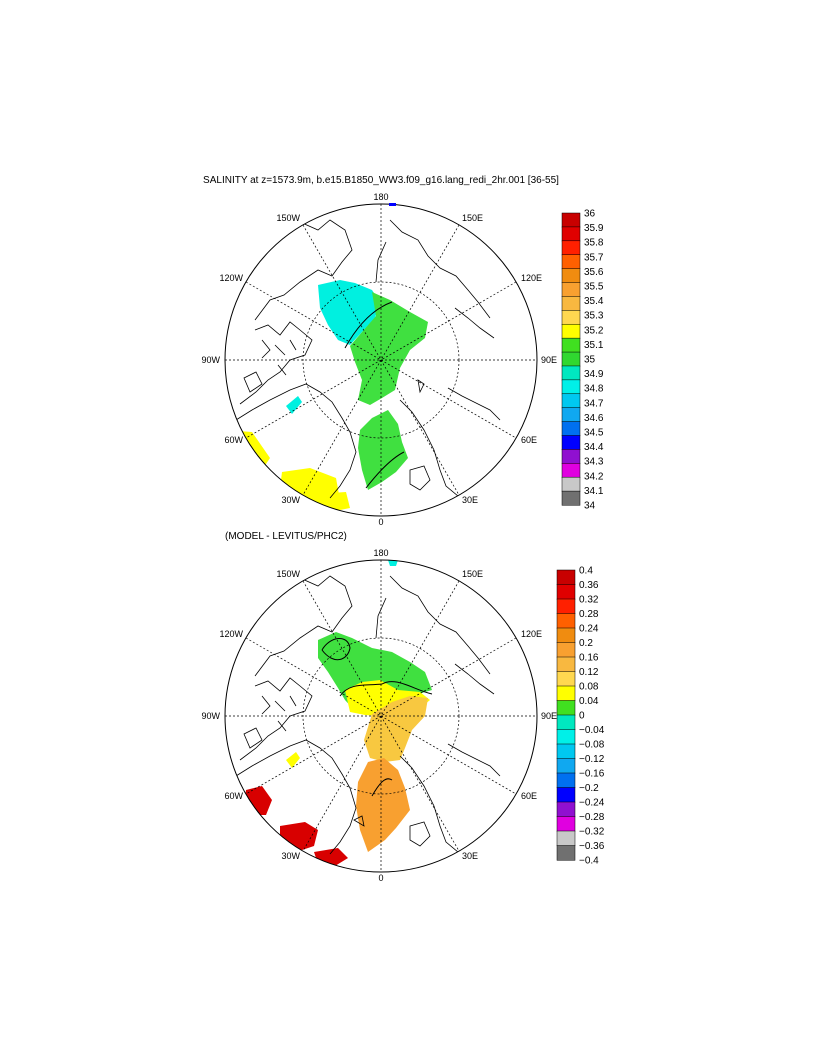 The width and height of the screenshot is (818, 1055). I want to click on bottom-contour, so click(386, 689).